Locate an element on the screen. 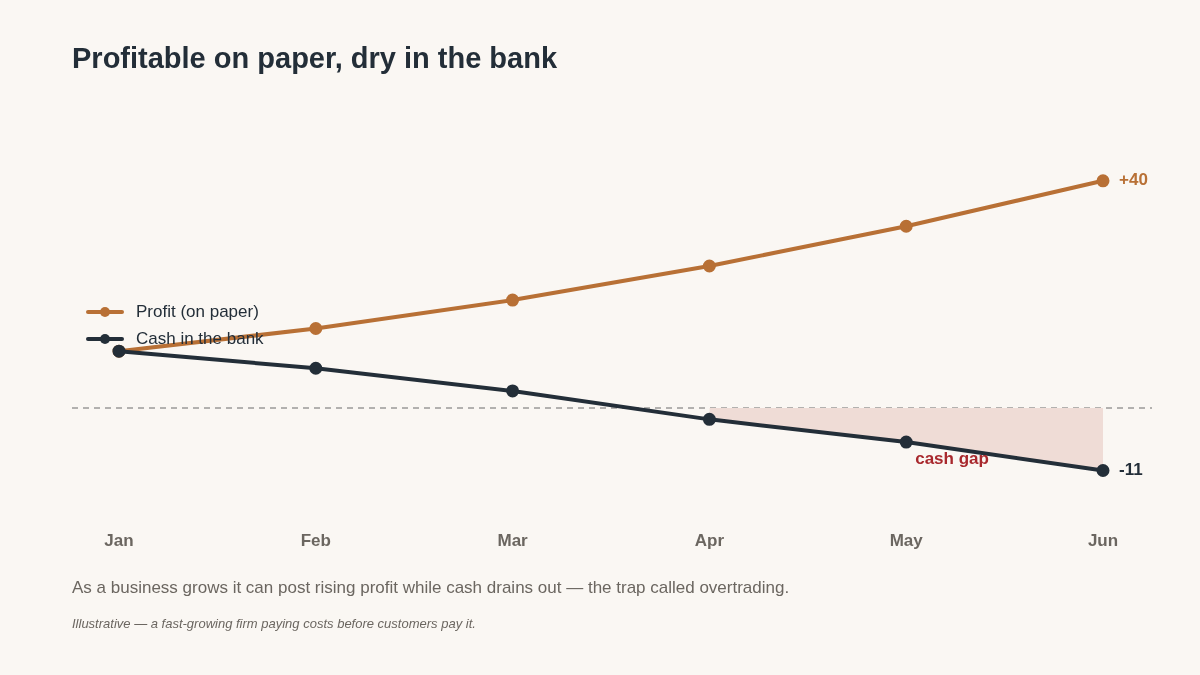  x-tick-label: Feb is located at coordinates (315, 541).